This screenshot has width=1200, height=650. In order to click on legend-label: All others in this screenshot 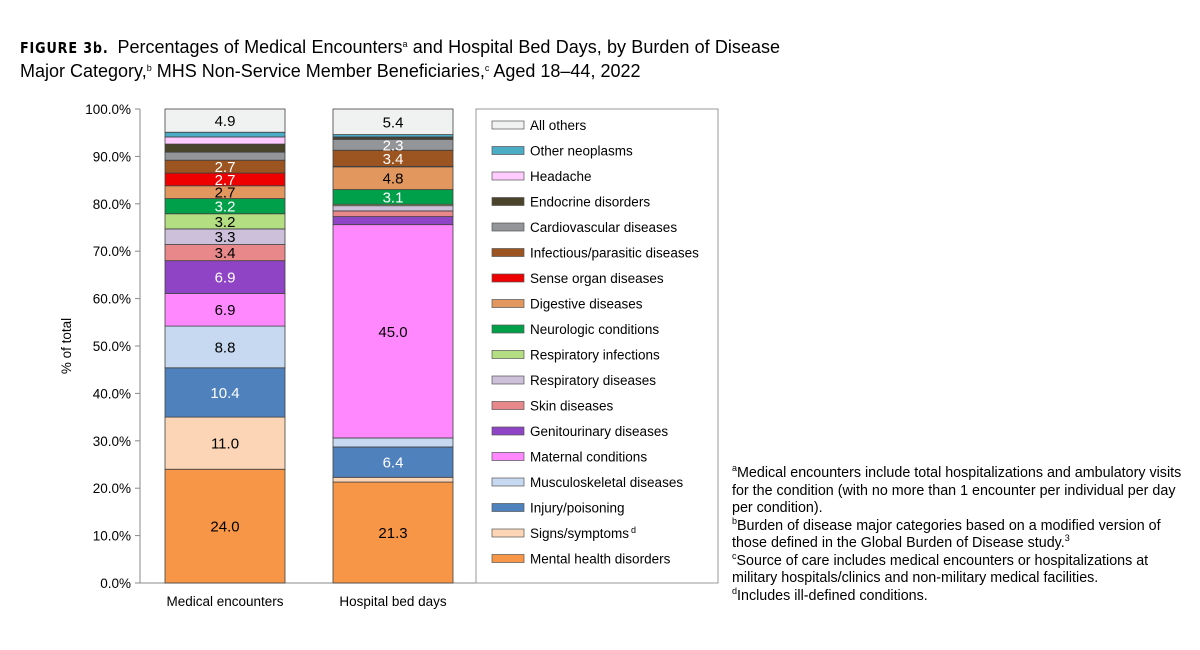, I will do `click(558, 125)`.